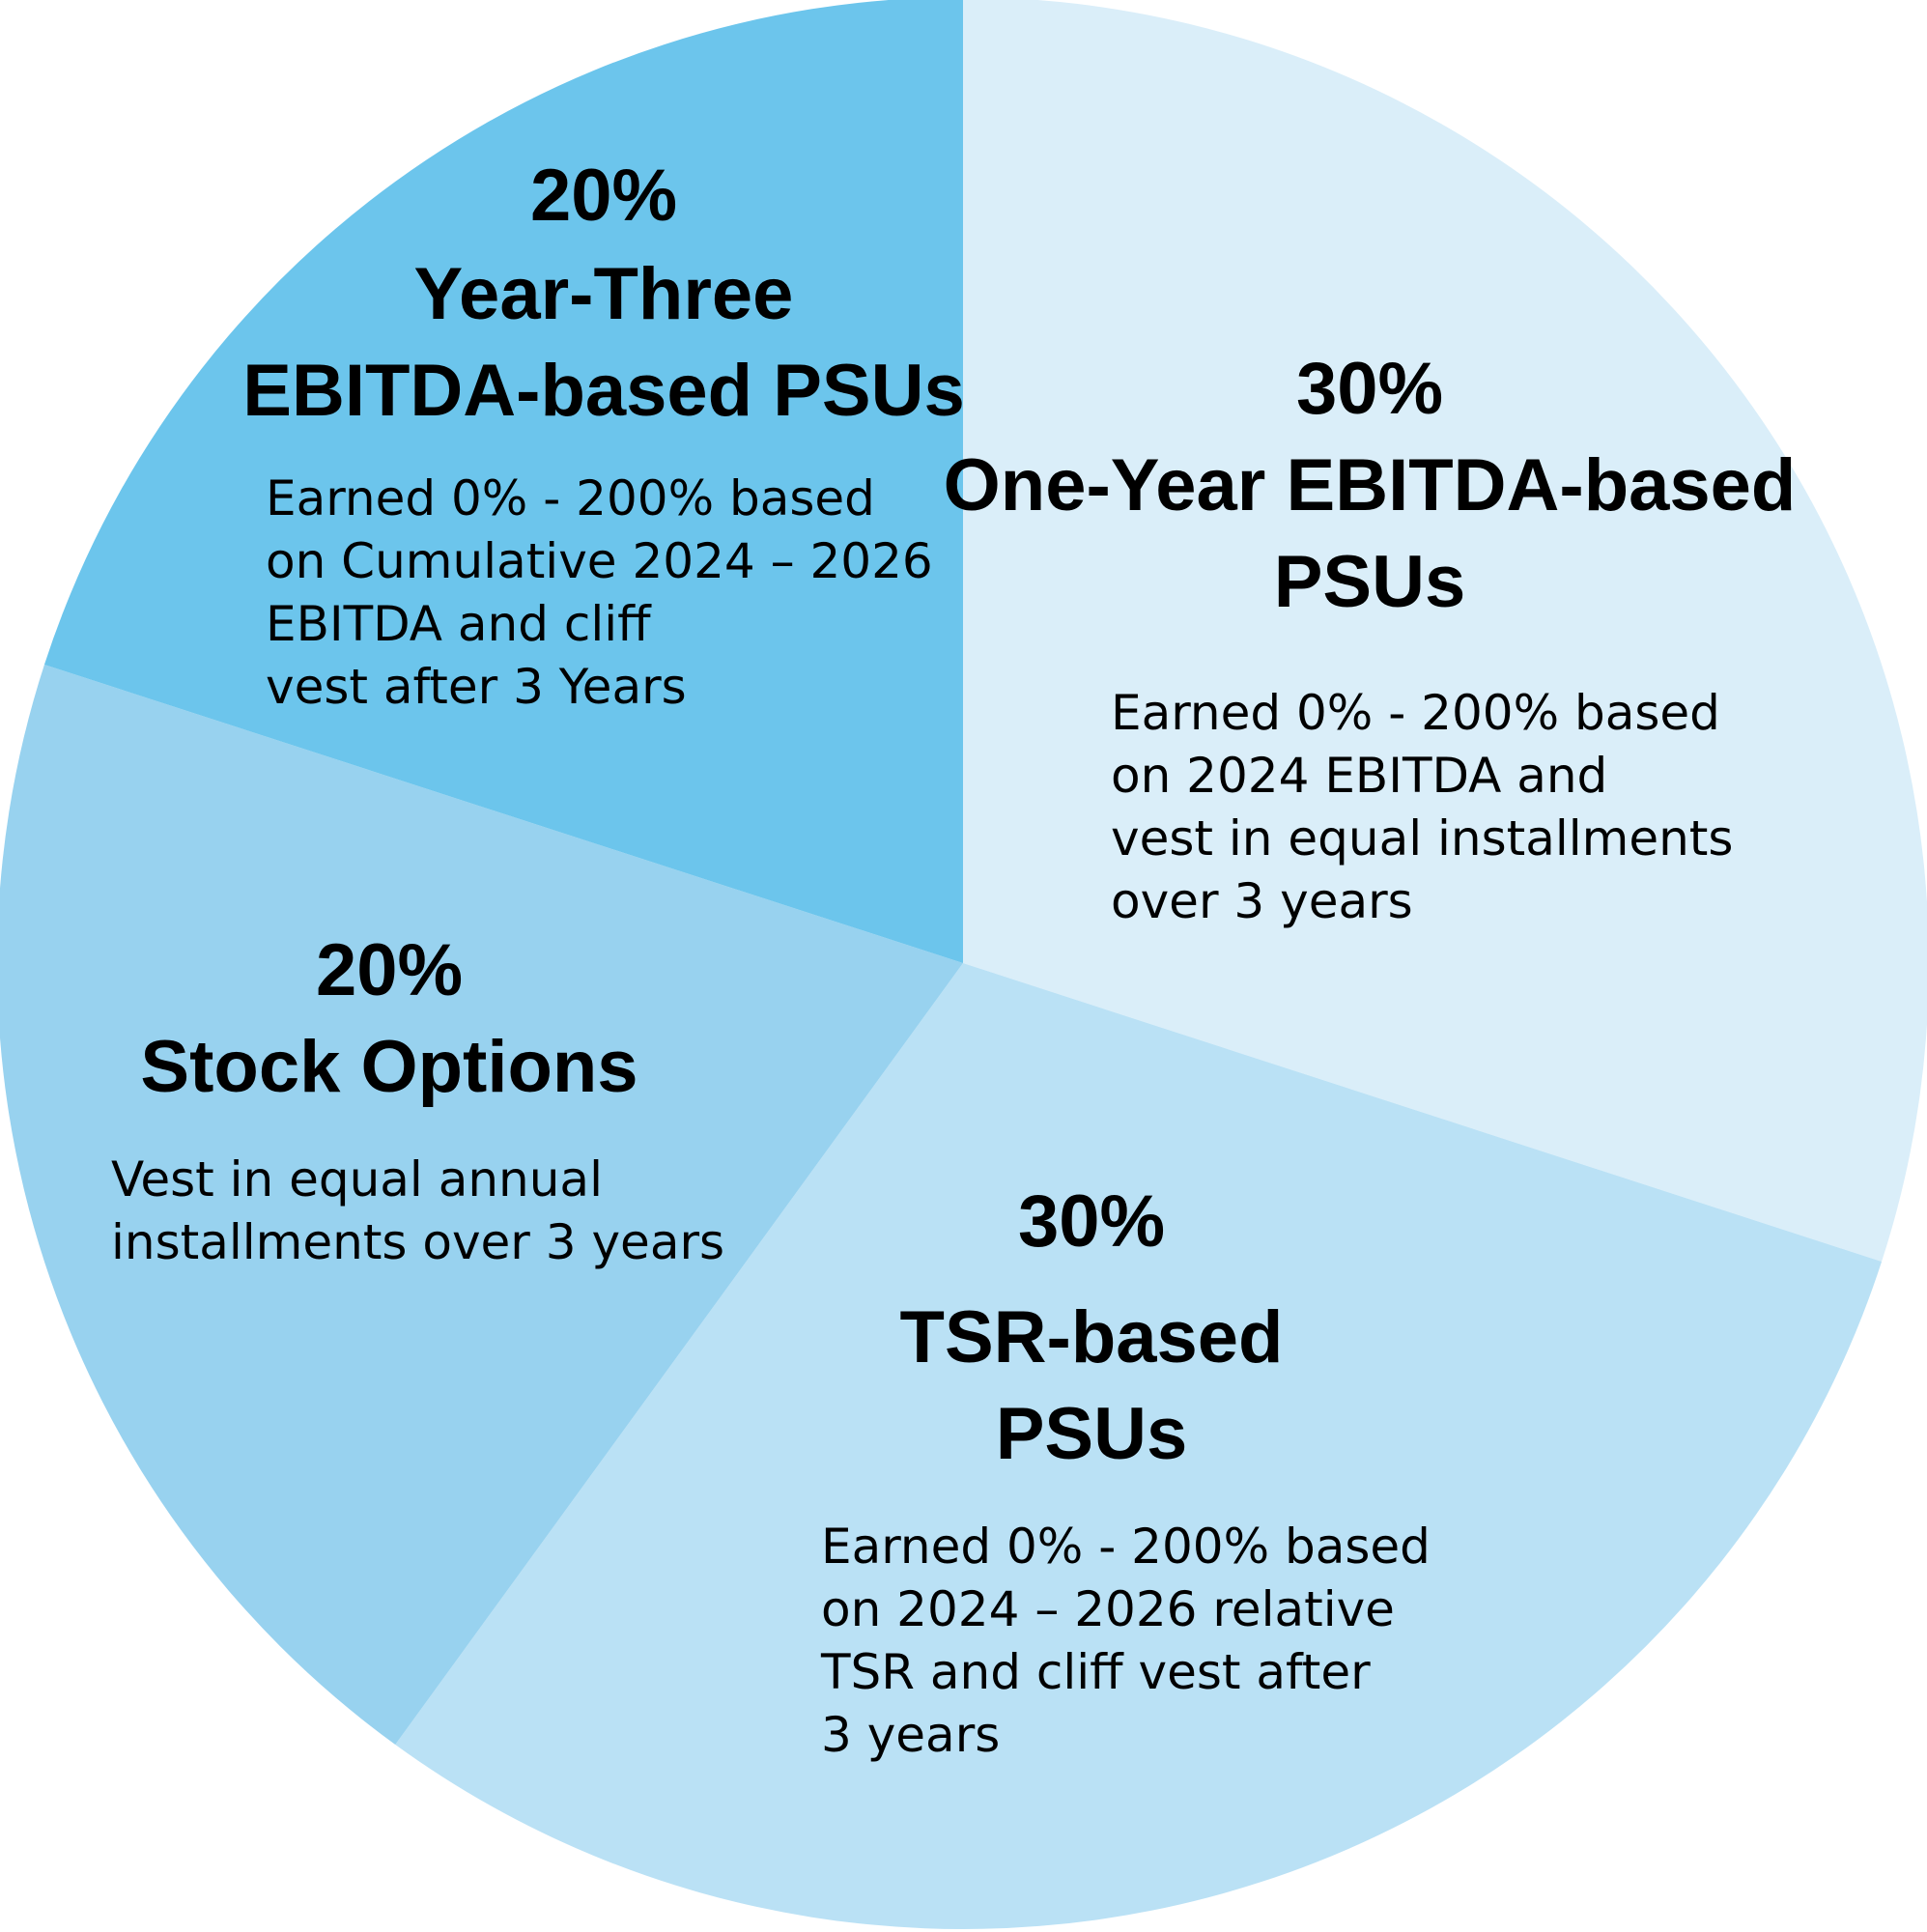  I want to click on slice-description-line: vest after 3 Years, so click(476, 687).